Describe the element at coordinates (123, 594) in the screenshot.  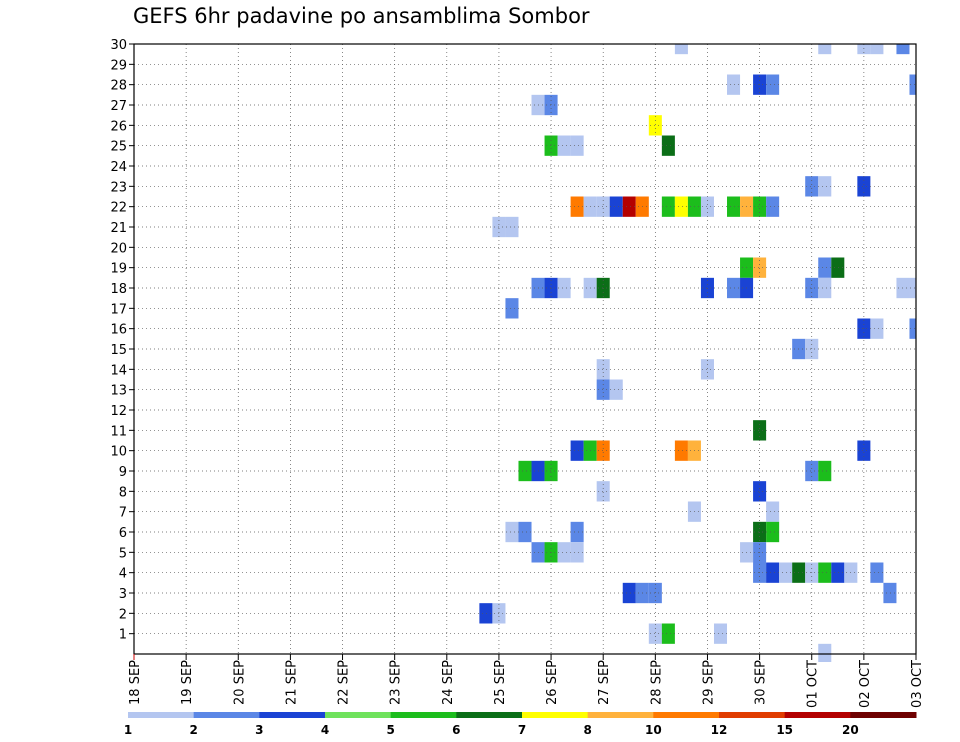
I see `y-tick-label: 3` at that location.